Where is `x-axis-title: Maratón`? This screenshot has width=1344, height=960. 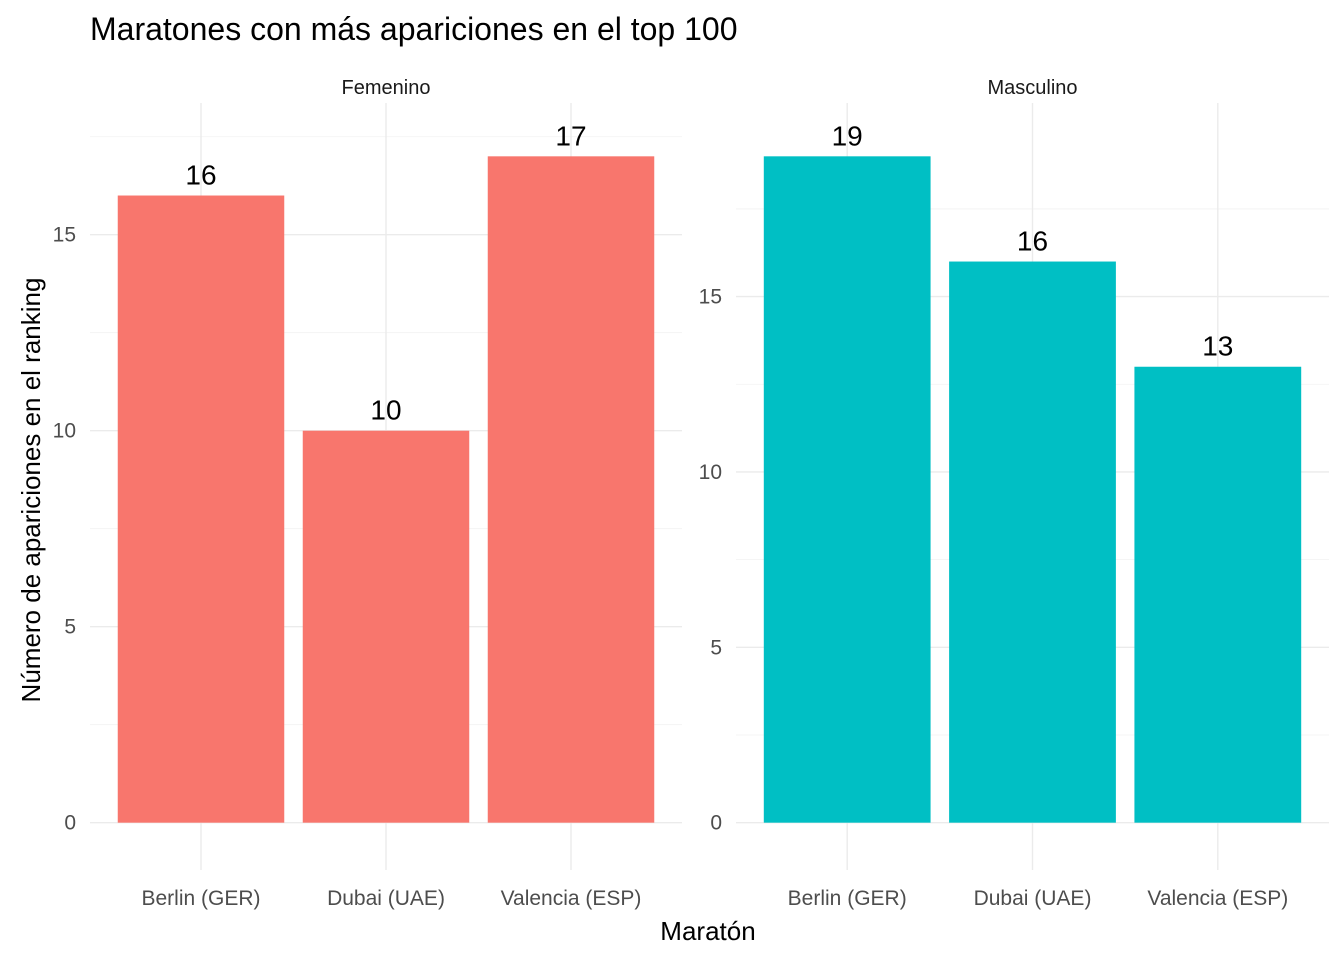 x-axis-title: Maratón is located at coordinates (707, 931).